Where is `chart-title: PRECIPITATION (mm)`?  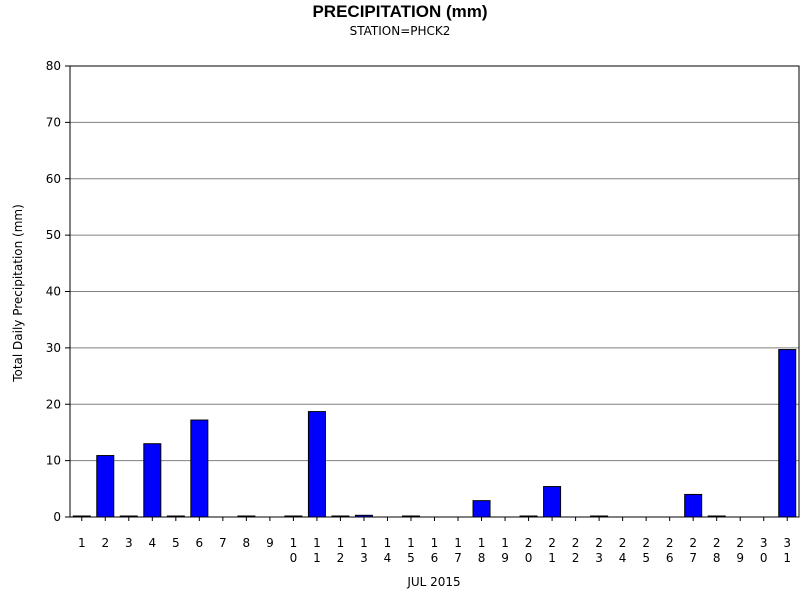 chart-title: PRECIPITATION (mm) is located at coordinates (399, 11).